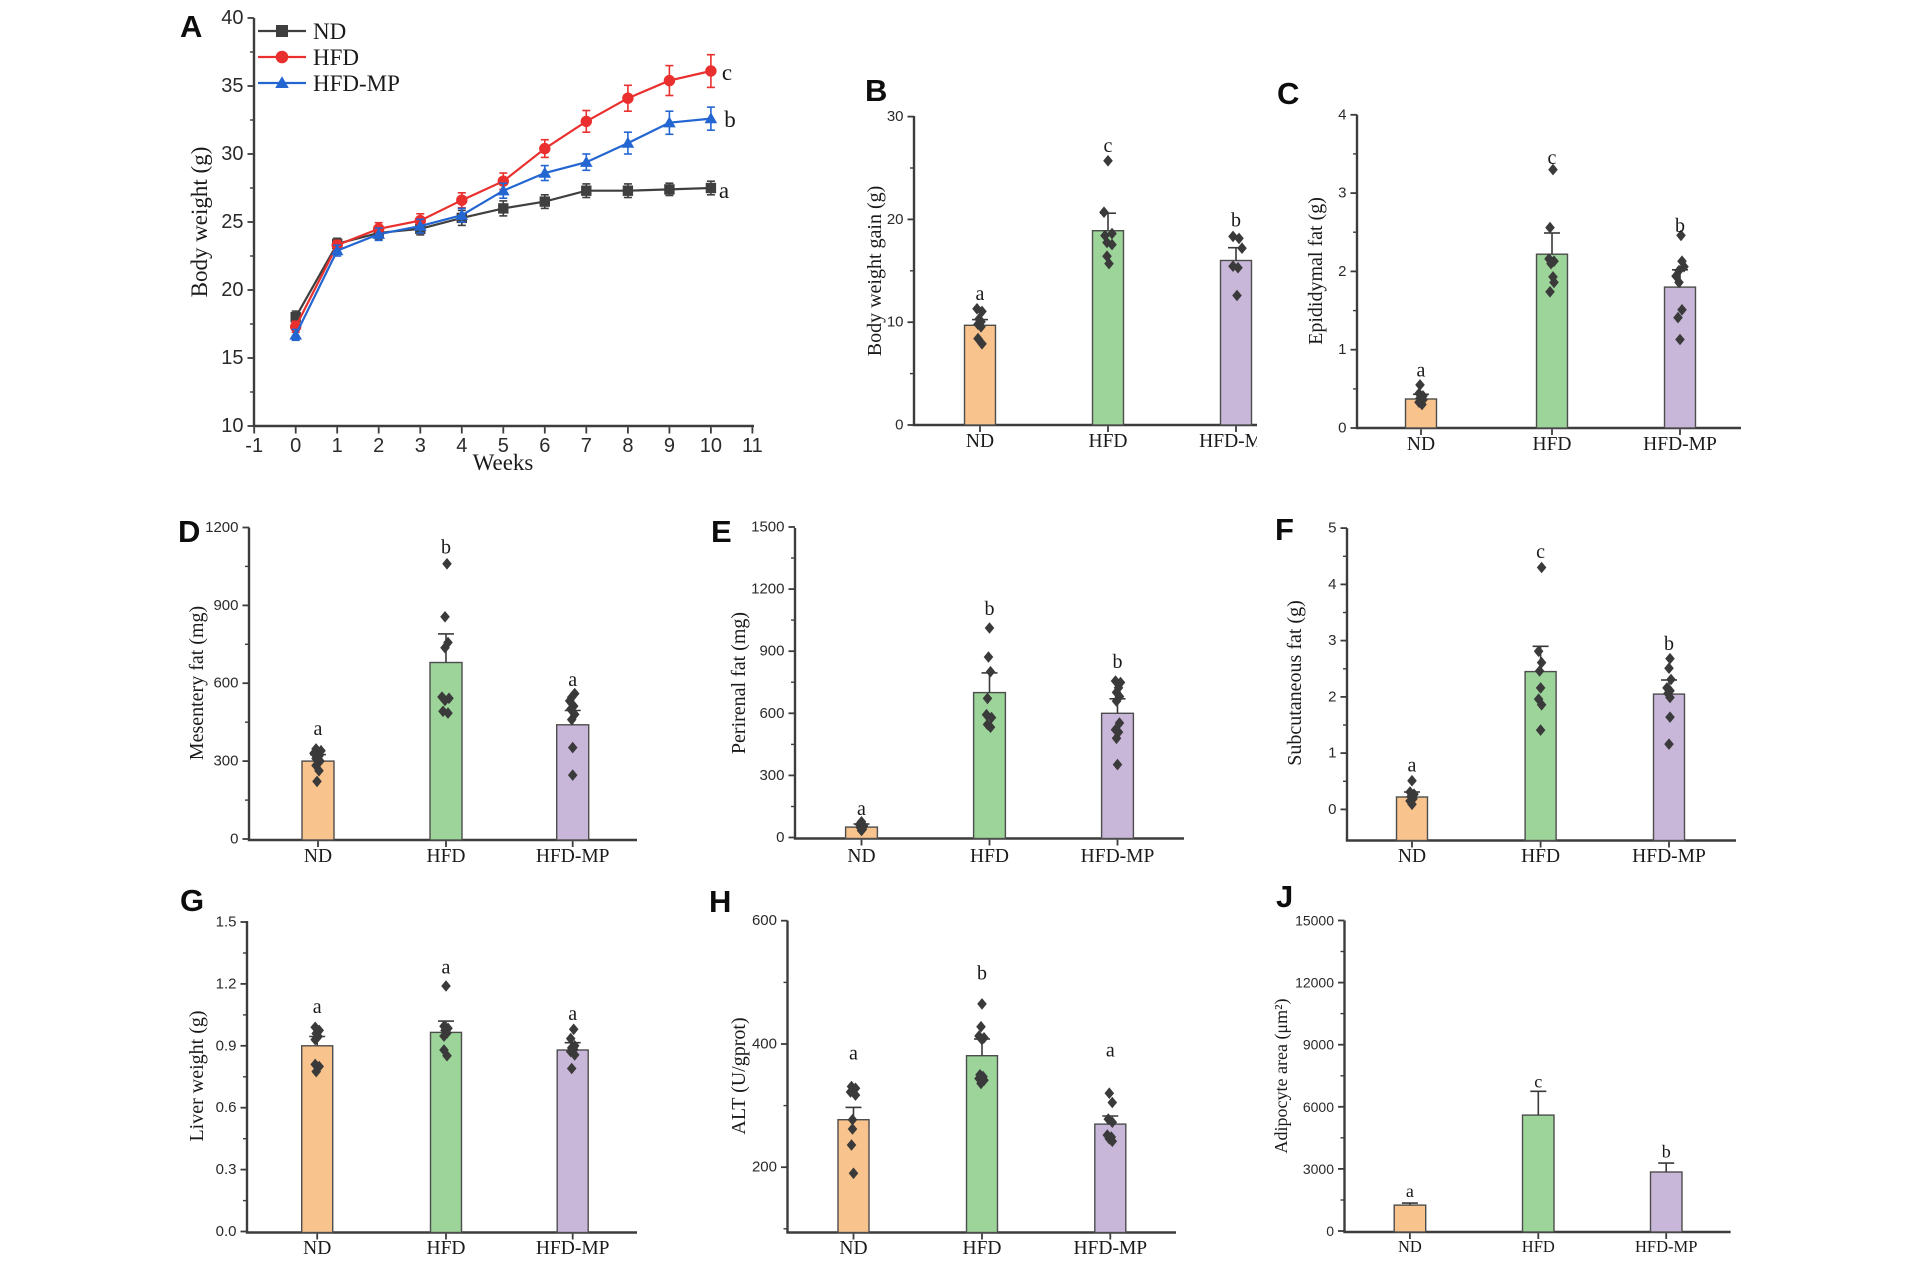  I want to click on svg-text: Perirenal fat (mg), so click(739, 683).